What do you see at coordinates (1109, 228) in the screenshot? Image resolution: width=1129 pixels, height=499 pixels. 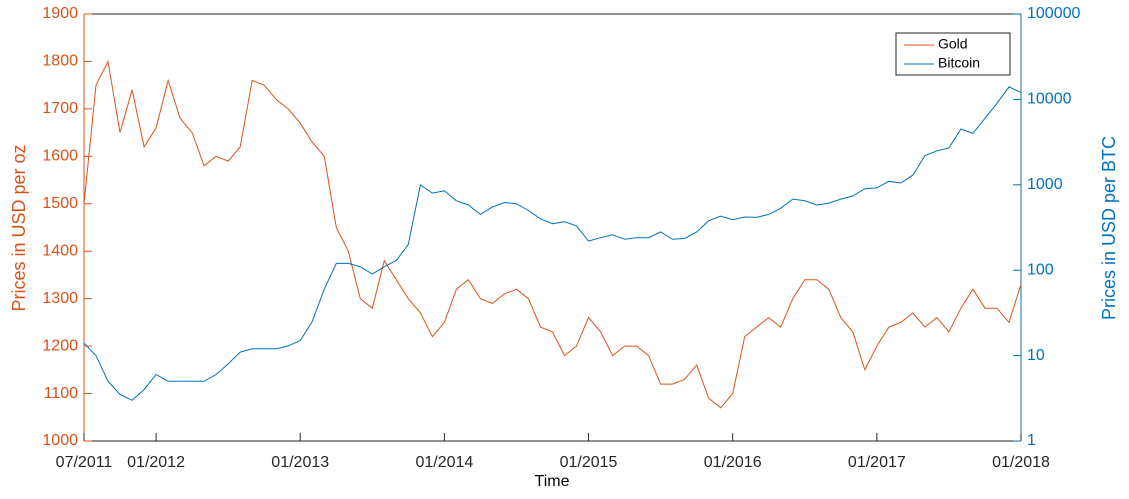 I see `y2-axis-label: Prices in USD per BTC` at bounding box center [1109, 228].